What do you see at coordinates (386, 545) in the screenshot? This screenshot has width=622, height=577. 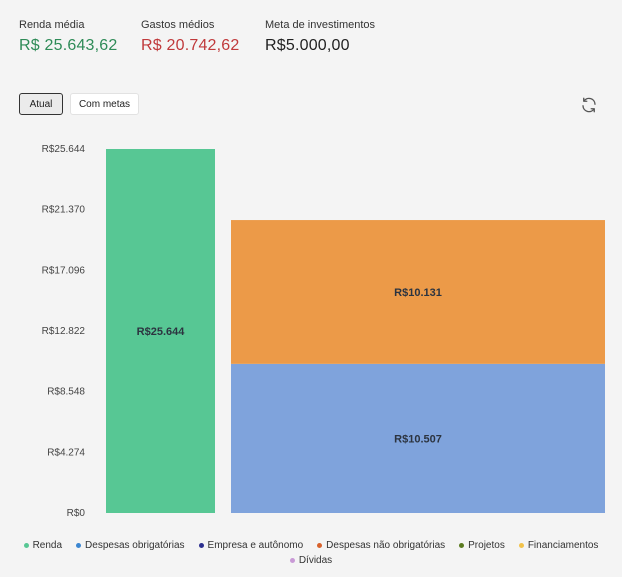 I see `legend-label: Despesas não obrigatórias` at bounding box center [386, 545].